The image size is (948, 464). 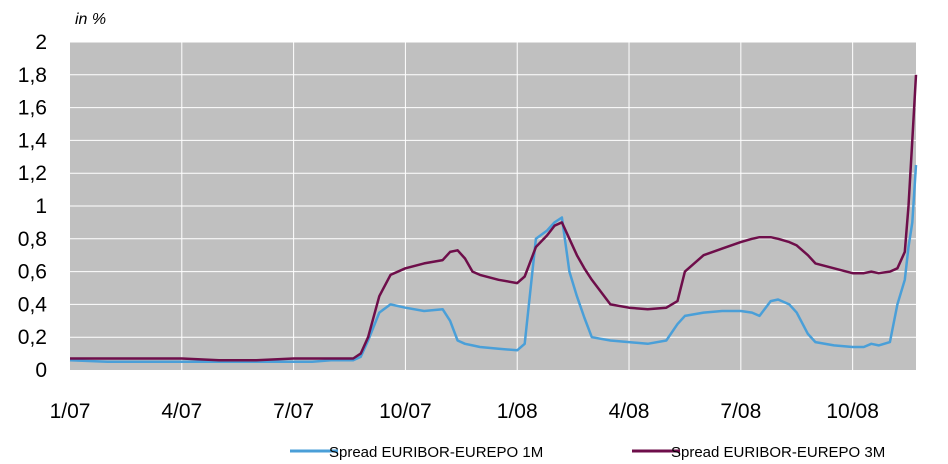 I want to click on x-tick-label: 1/08, so click(x=517, y=411).